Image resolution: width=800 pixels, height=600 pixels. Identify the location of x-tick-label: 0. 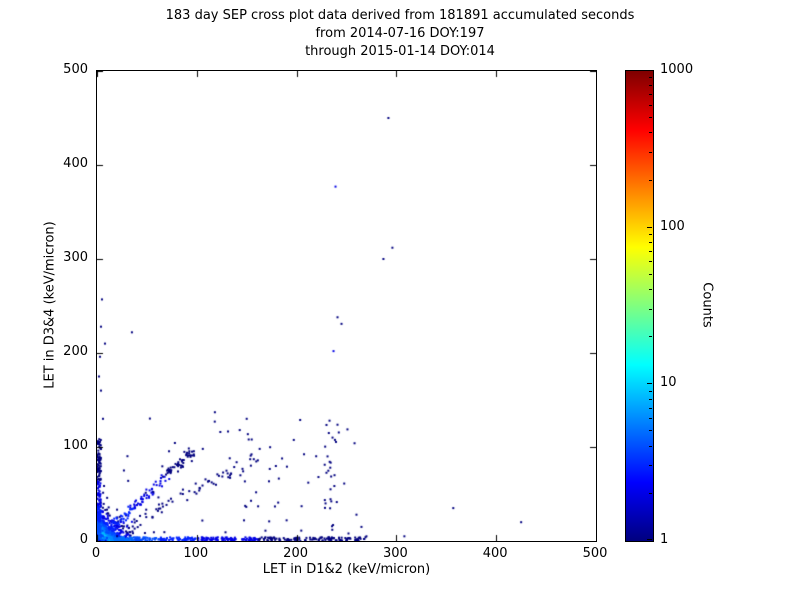
(96, 553).